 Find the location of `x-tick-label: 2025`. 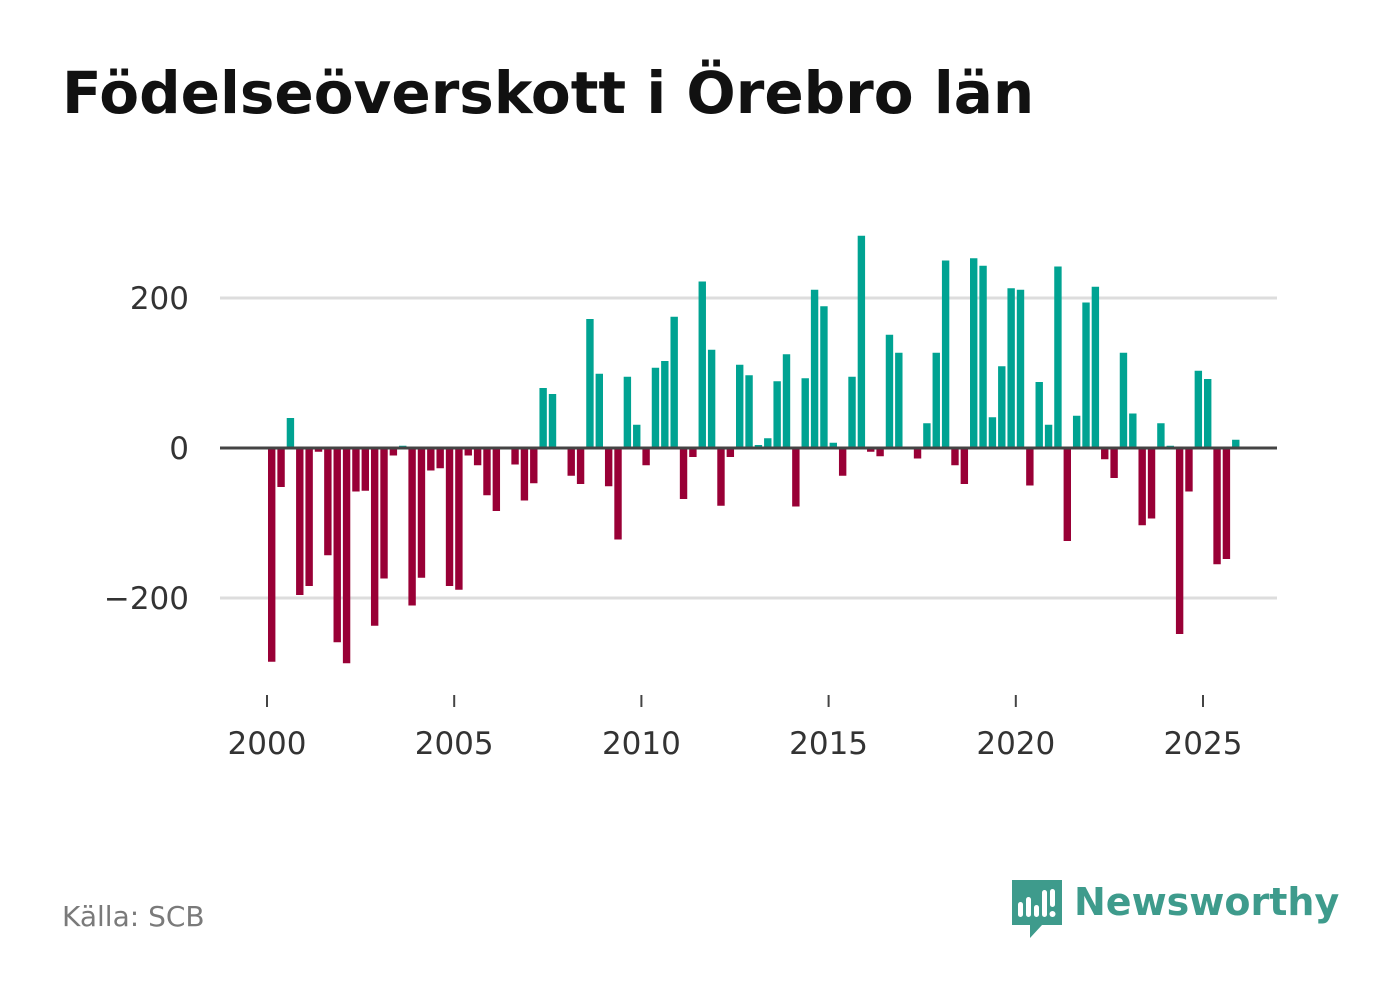

x-tick-label: 2025 is located at coordinates (1203, 744).